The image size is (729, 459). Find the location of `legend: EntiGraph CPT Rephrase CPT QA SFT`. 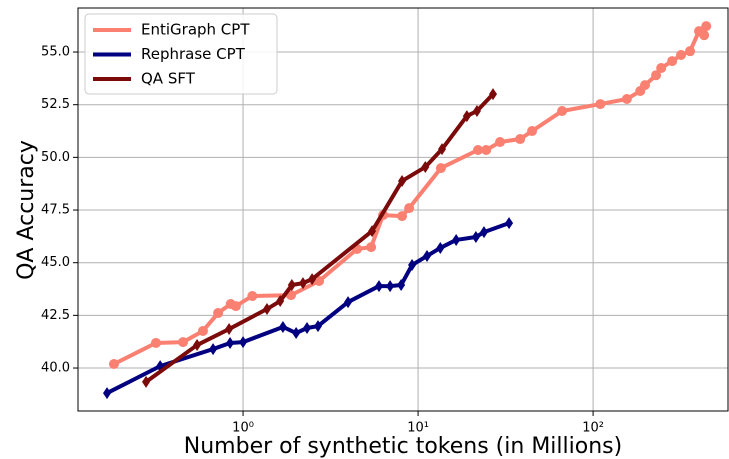

legend: EntiGraph CPT Rephrase CPT QA SFT is located at coordinates (181, 54).